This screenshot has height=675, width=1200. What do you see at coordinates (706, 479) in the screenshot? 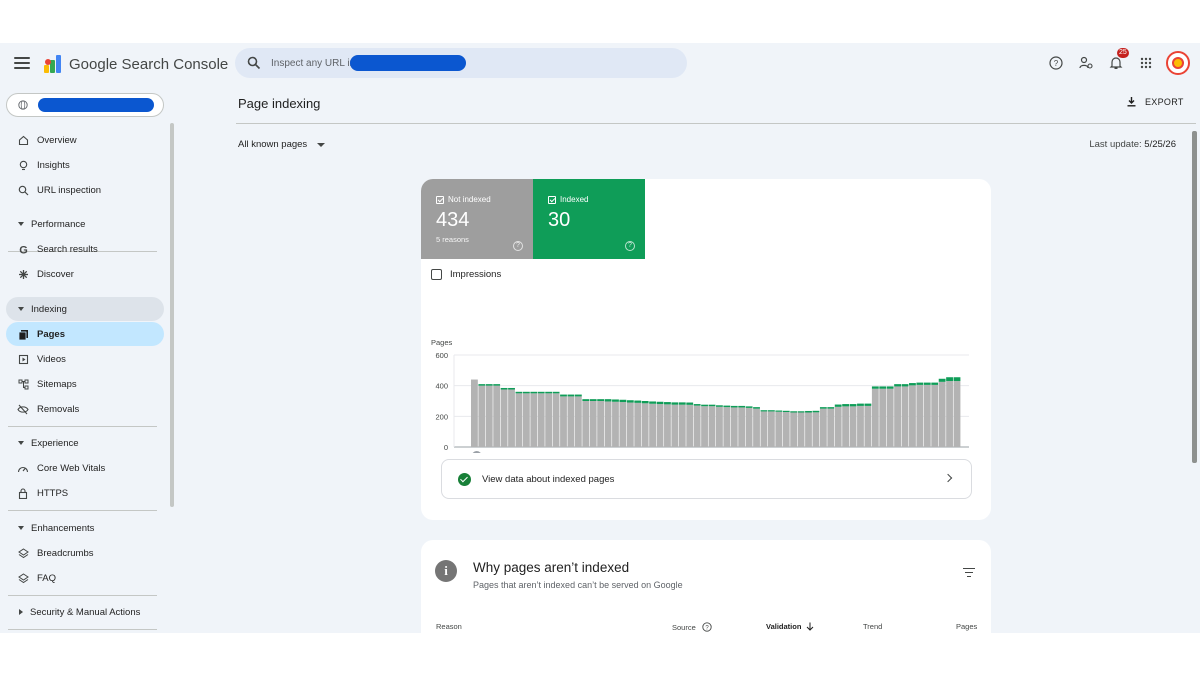
I see `view-indexed-data-link: View data about indexed pages` at bounding box center [706, 479].